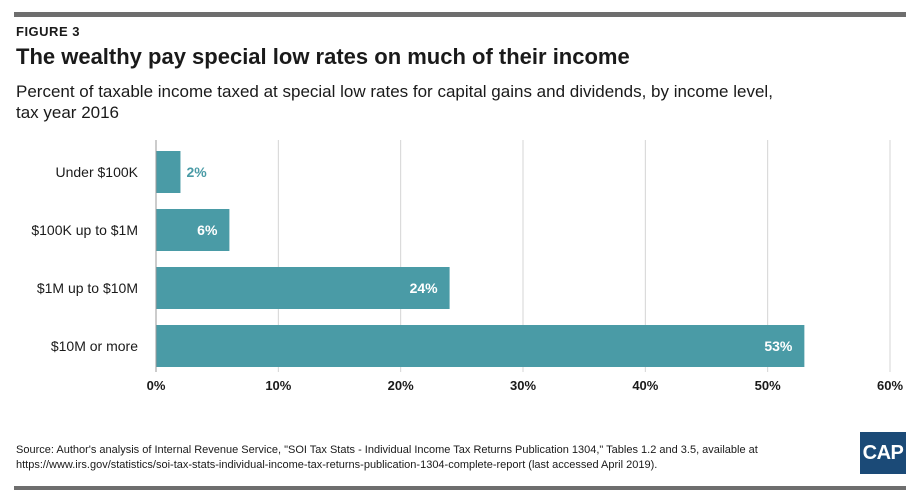  What do you see at coordinates (96, 172) in the screenshot?
I see `category-label: Under $100K` at bounding box center [96, 172].